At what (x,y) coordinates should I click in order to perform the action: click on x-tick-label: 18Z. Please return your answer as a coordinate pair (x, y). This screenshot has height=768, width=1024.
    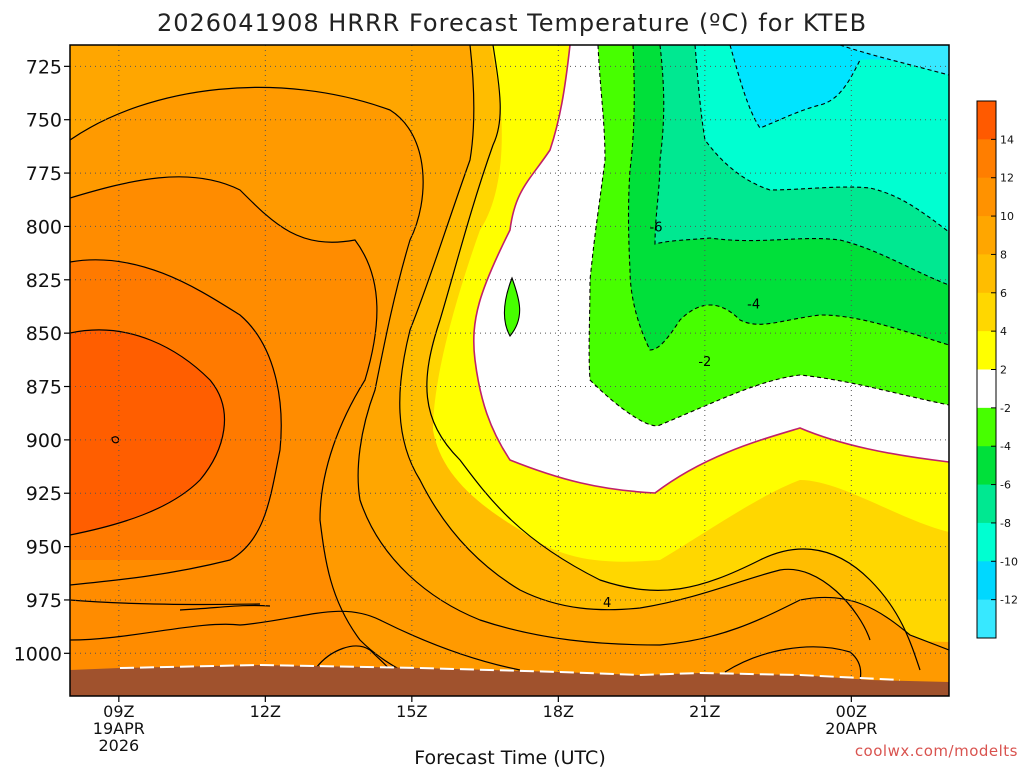
    Looking at the image, I should click on (558, 711).